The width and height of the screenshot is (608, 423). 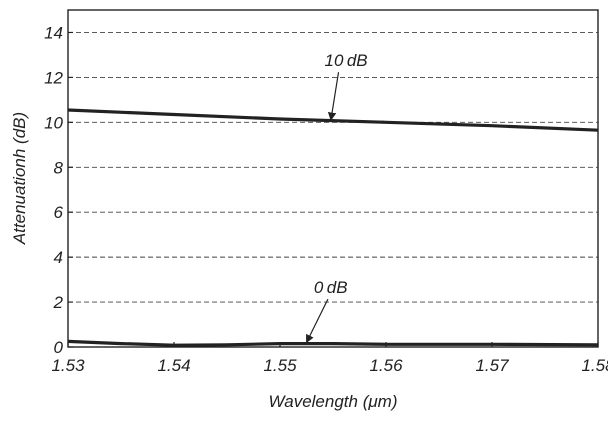 What do you see at coordinates (58, 257) in the screenshot?
I see `y-tick-label: 4` at bounding box center [58, 257].